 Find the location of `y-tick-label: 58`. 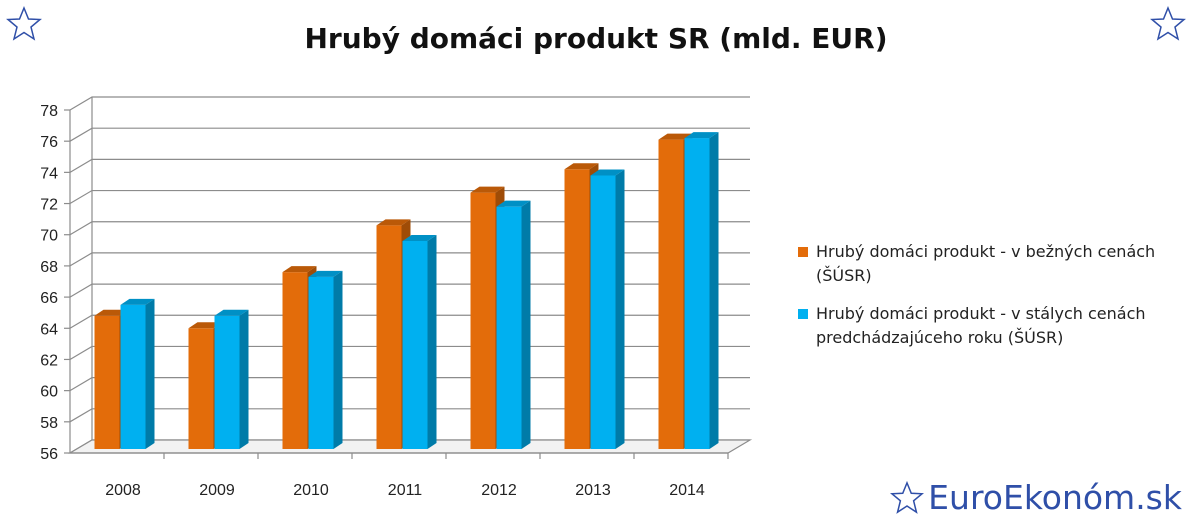

y-tick-label: 58 is located at coordinates (49, 423).